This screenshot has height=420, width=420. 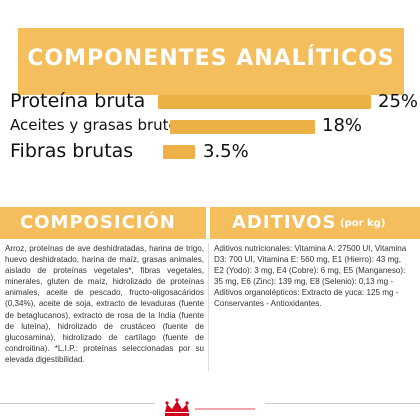 I want to click on row-label: Fibras brutas, so click(x=72, y=151).